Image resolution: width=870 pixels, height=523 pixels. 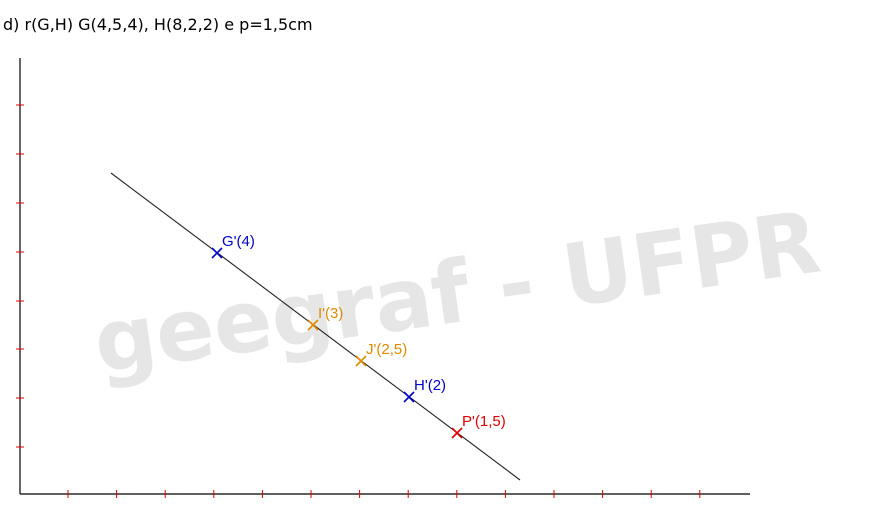 I want to click on point-g: G'(4), so click(x=233, y=246).